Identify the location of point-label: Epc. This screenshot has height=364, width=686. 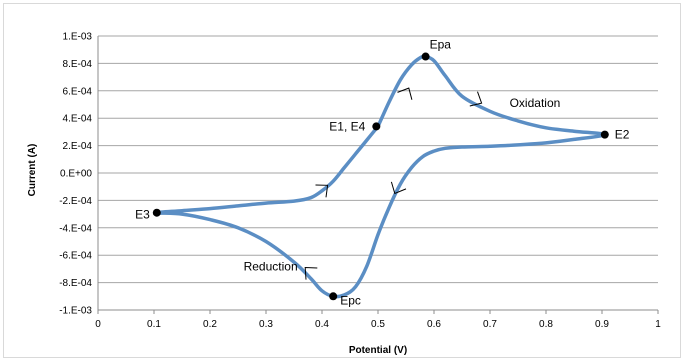
(350, 300).